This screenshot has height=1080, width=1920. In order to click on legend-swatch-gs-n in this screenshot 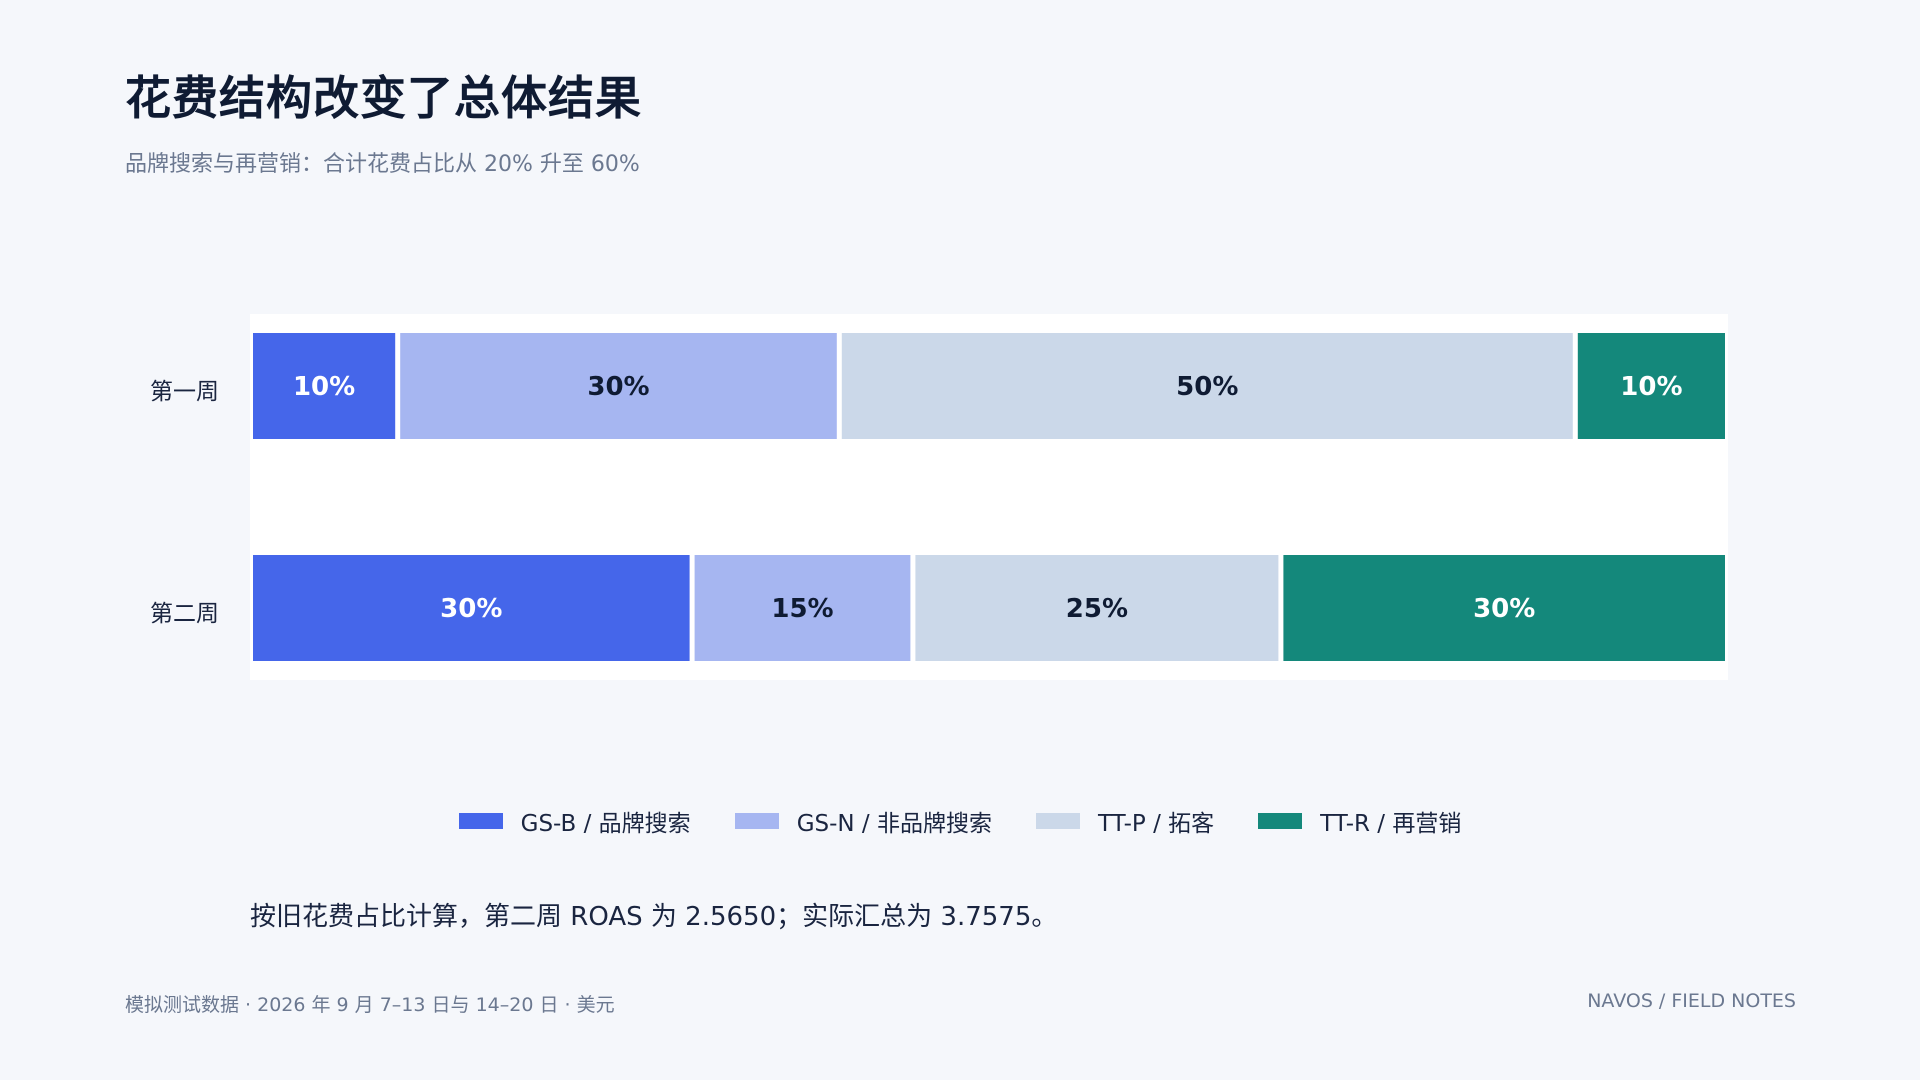, I will do `click(756, 821)`.